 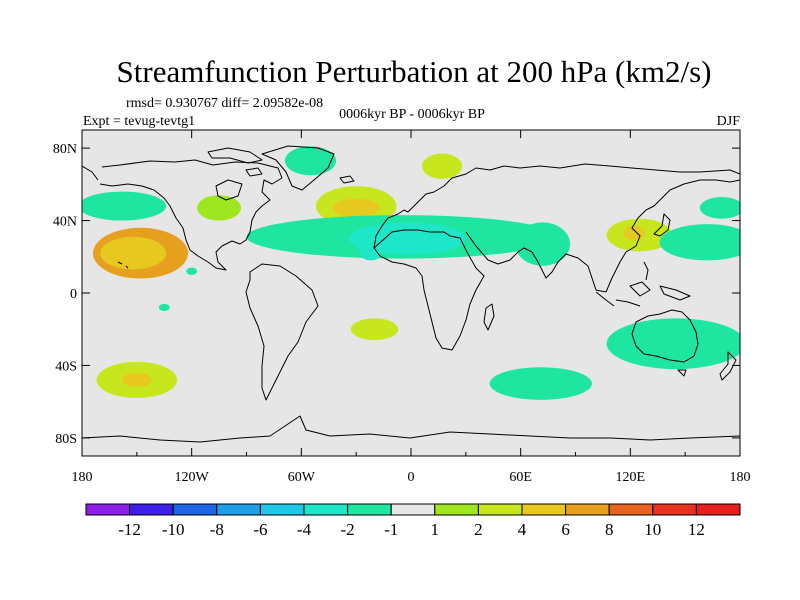 What do you see at coordinates (740, 477) in the screenshot?
I see `x-tick-label-6: 180` at bounding box center [740, 477].